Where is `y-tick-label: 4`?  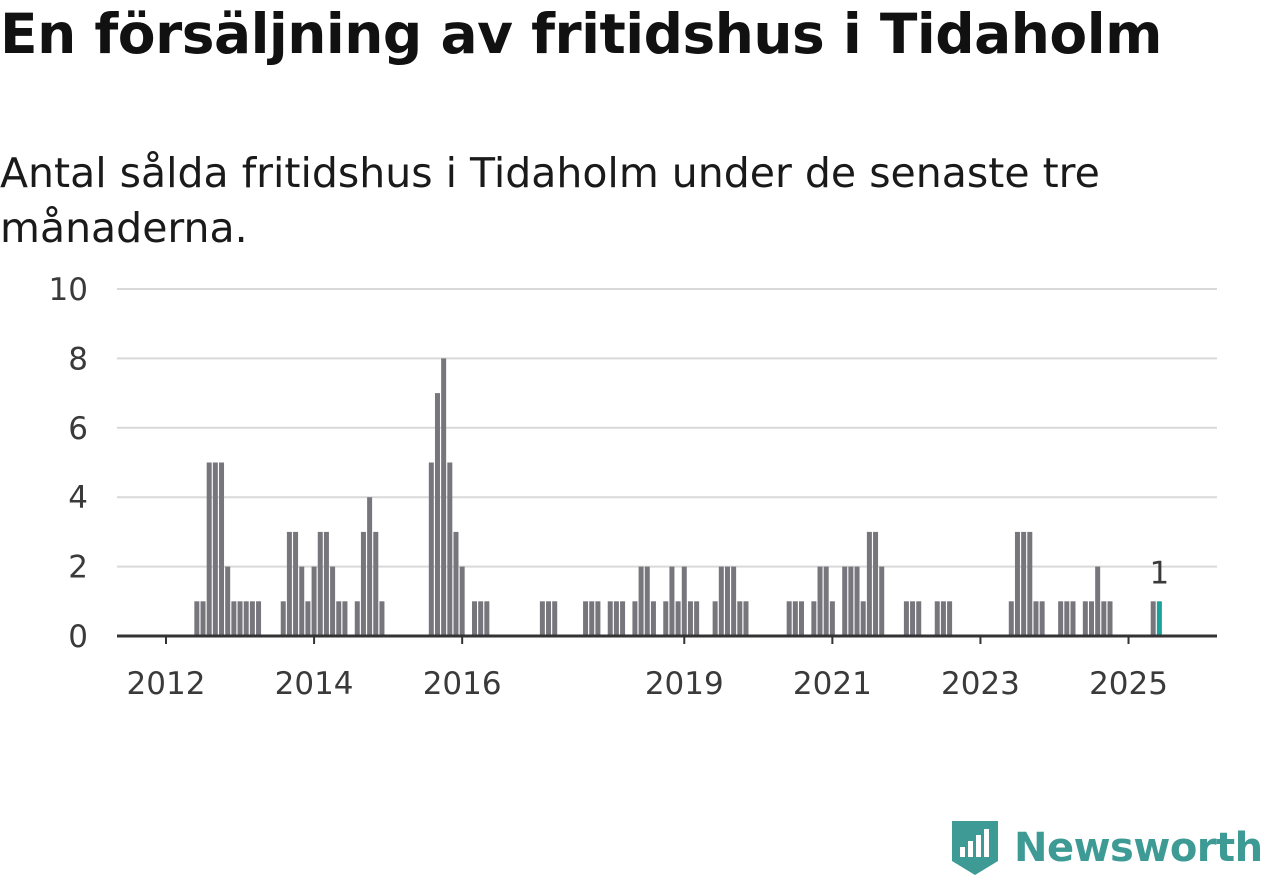 y-tick-label: 4 is located at coordinates (78, 498).